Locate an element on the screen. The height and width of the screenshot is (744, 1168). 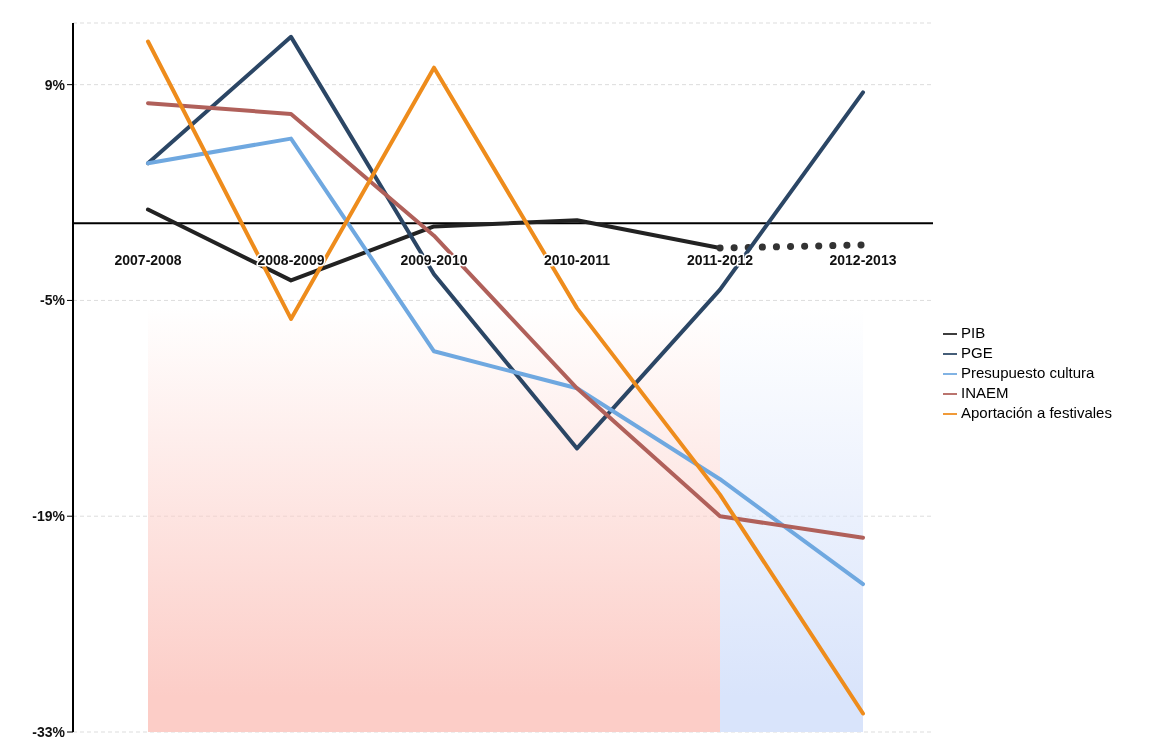
legend-label: Presupuesto cultura is located at coordinates (1028, 372).